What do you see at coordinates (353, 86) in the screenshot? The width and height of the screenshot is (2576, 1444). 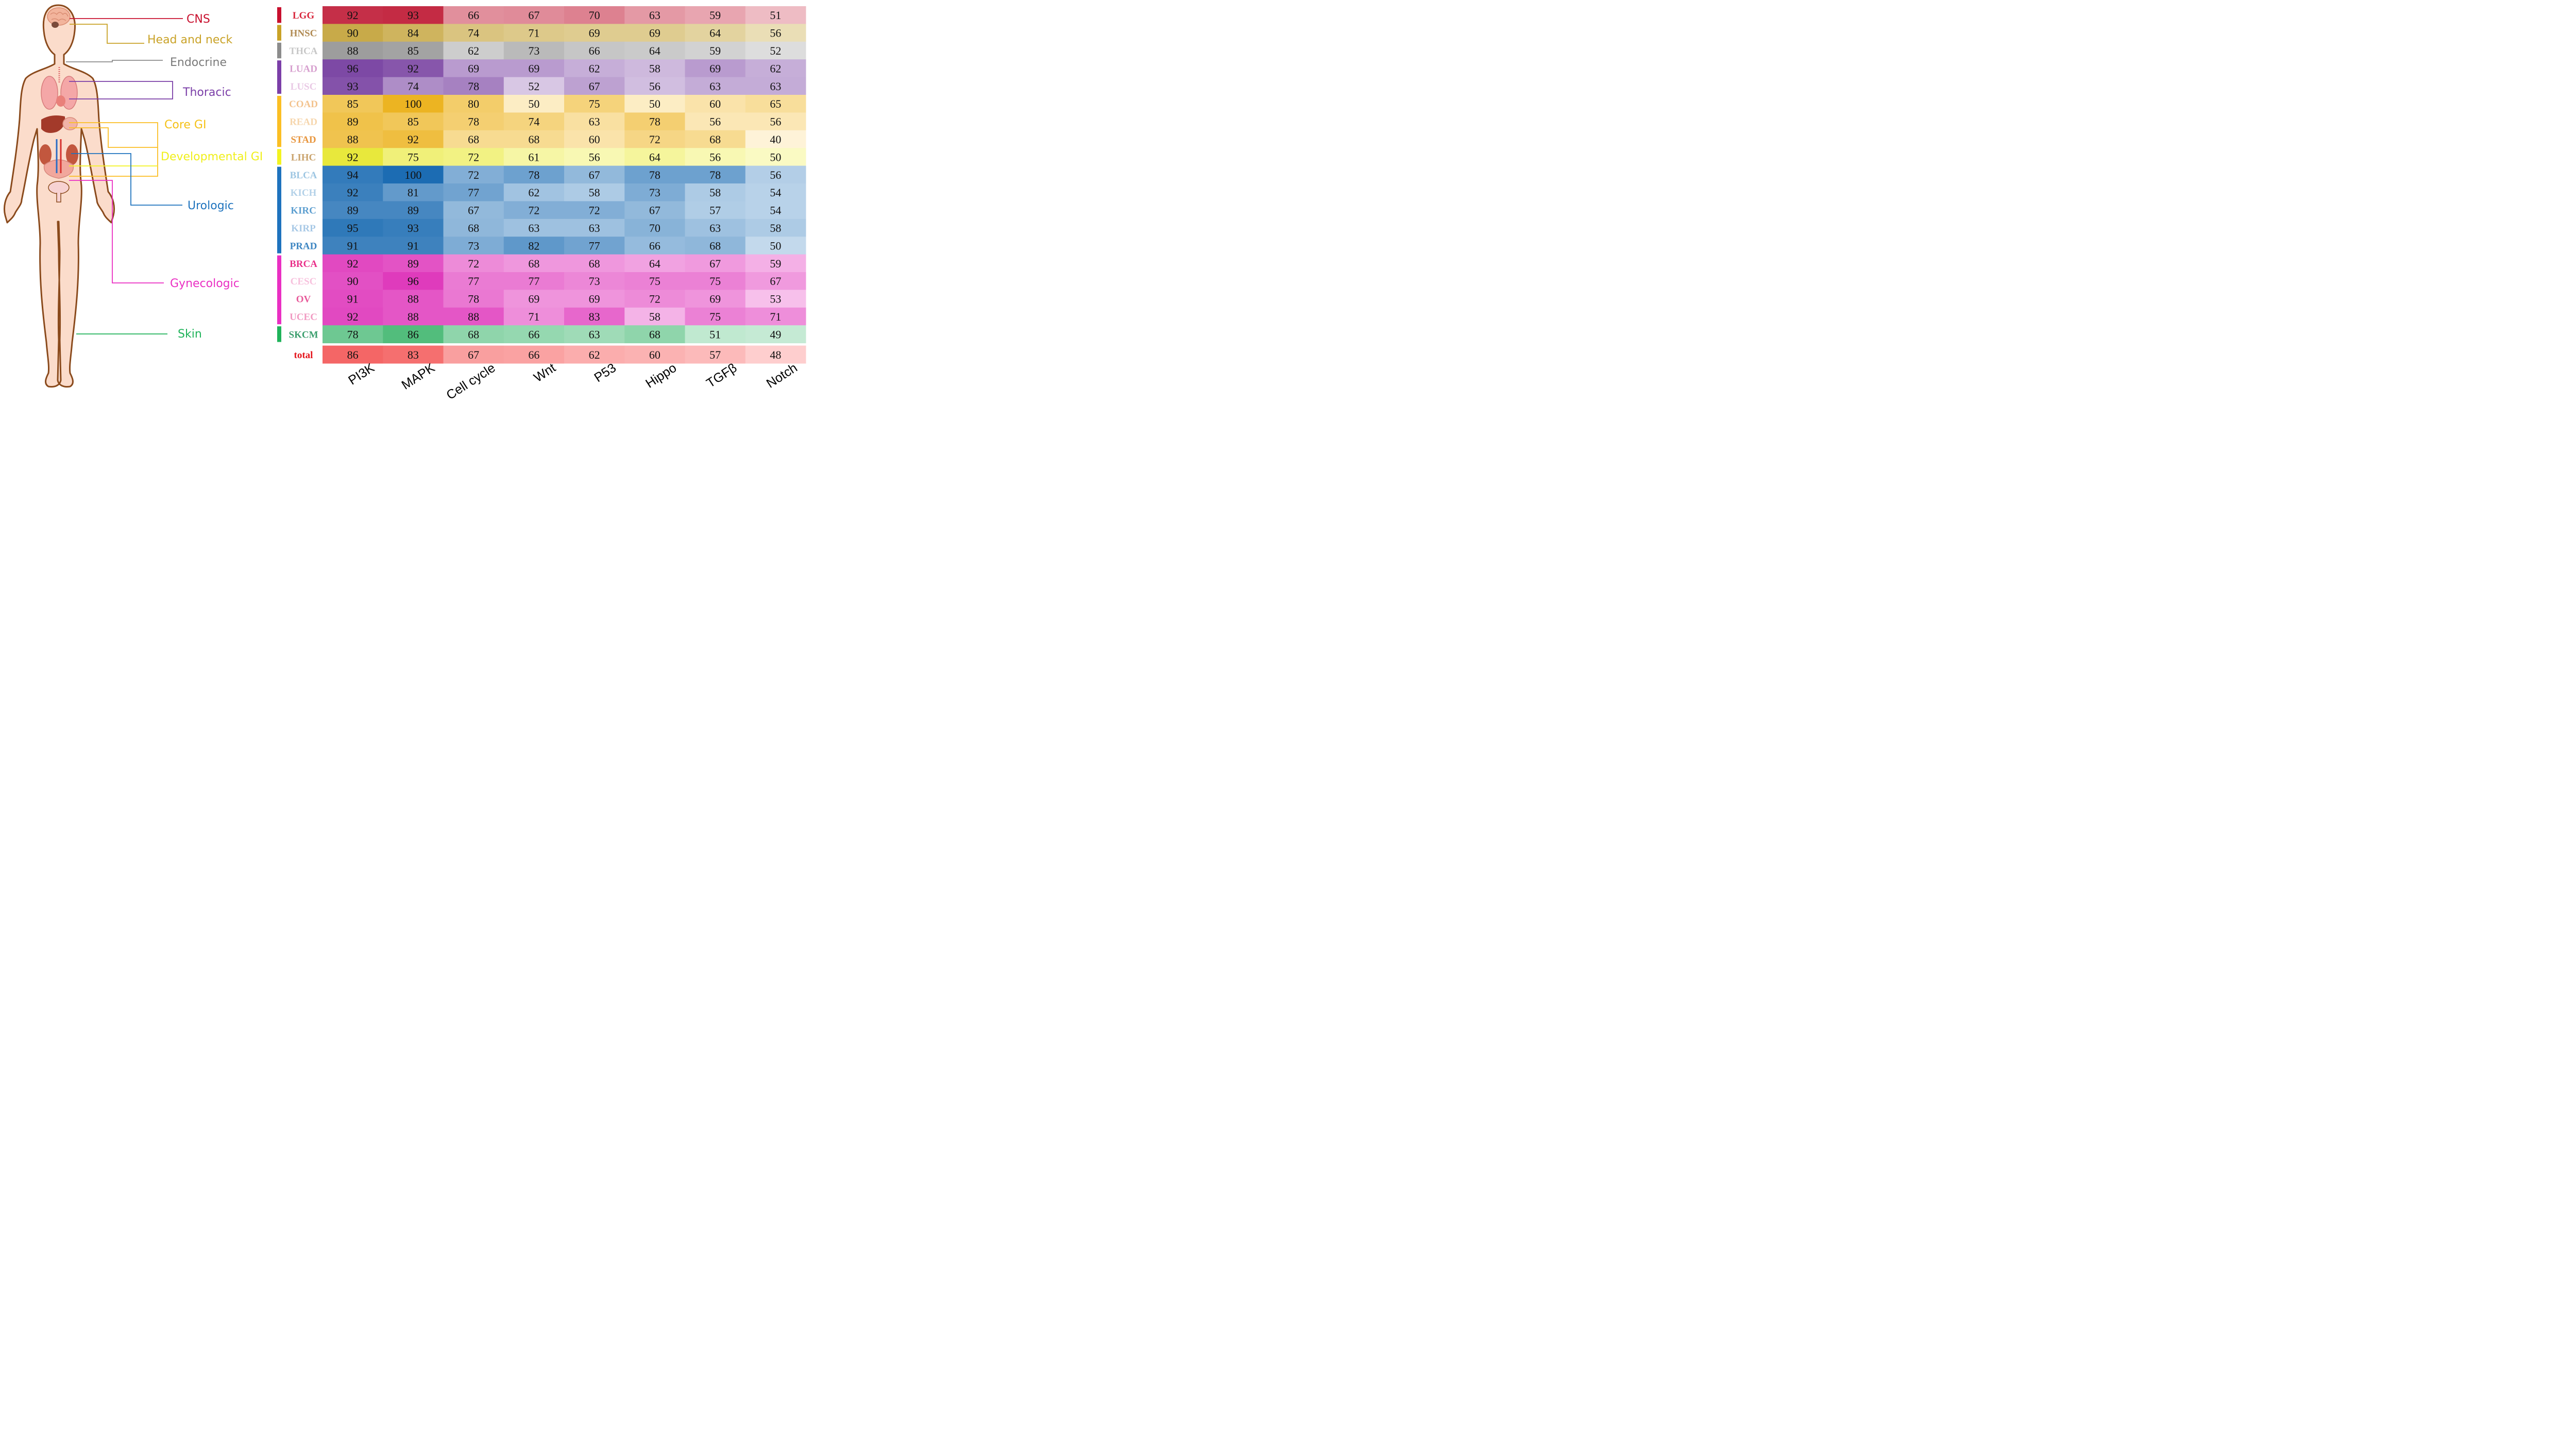 I see `cell-lusc-pi3k` at bounding box center [353, 86].